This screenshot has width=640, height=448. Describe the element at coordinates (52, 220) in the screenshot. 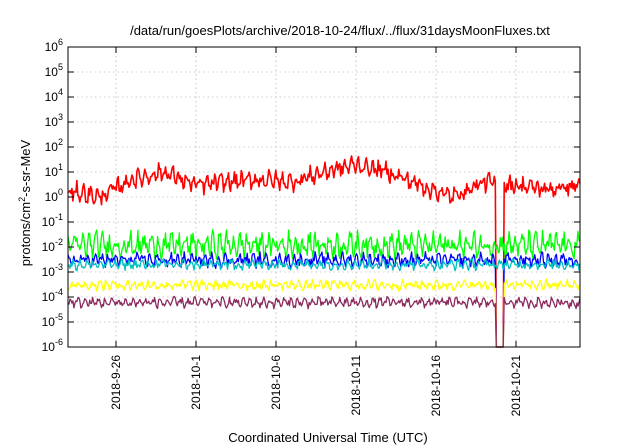

I see `y-tick-label: 10⁻¹` at that location.